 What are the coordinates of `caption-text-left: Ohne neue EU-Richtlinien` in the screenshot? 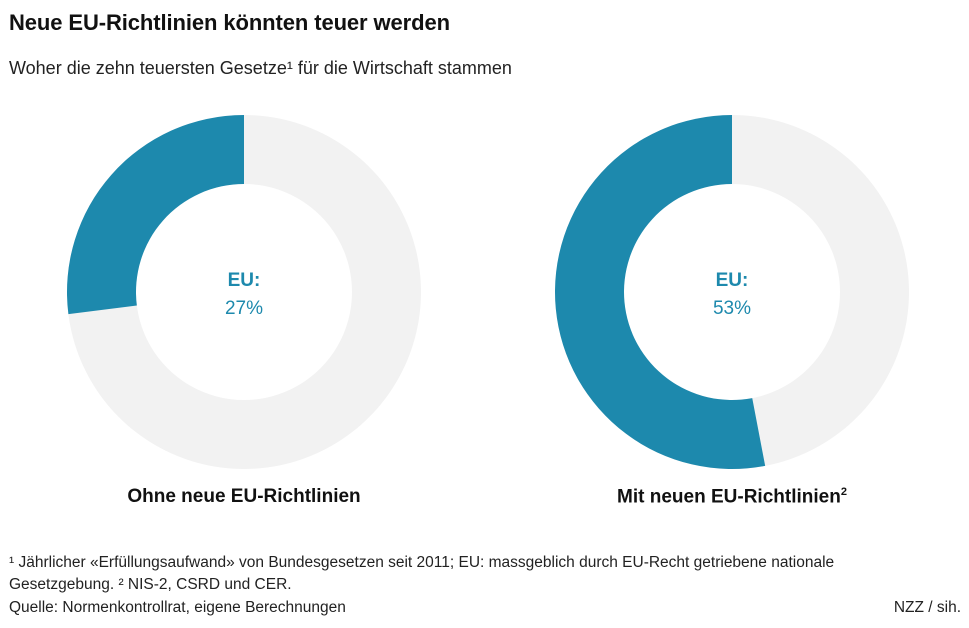 It's located at (244, 496).